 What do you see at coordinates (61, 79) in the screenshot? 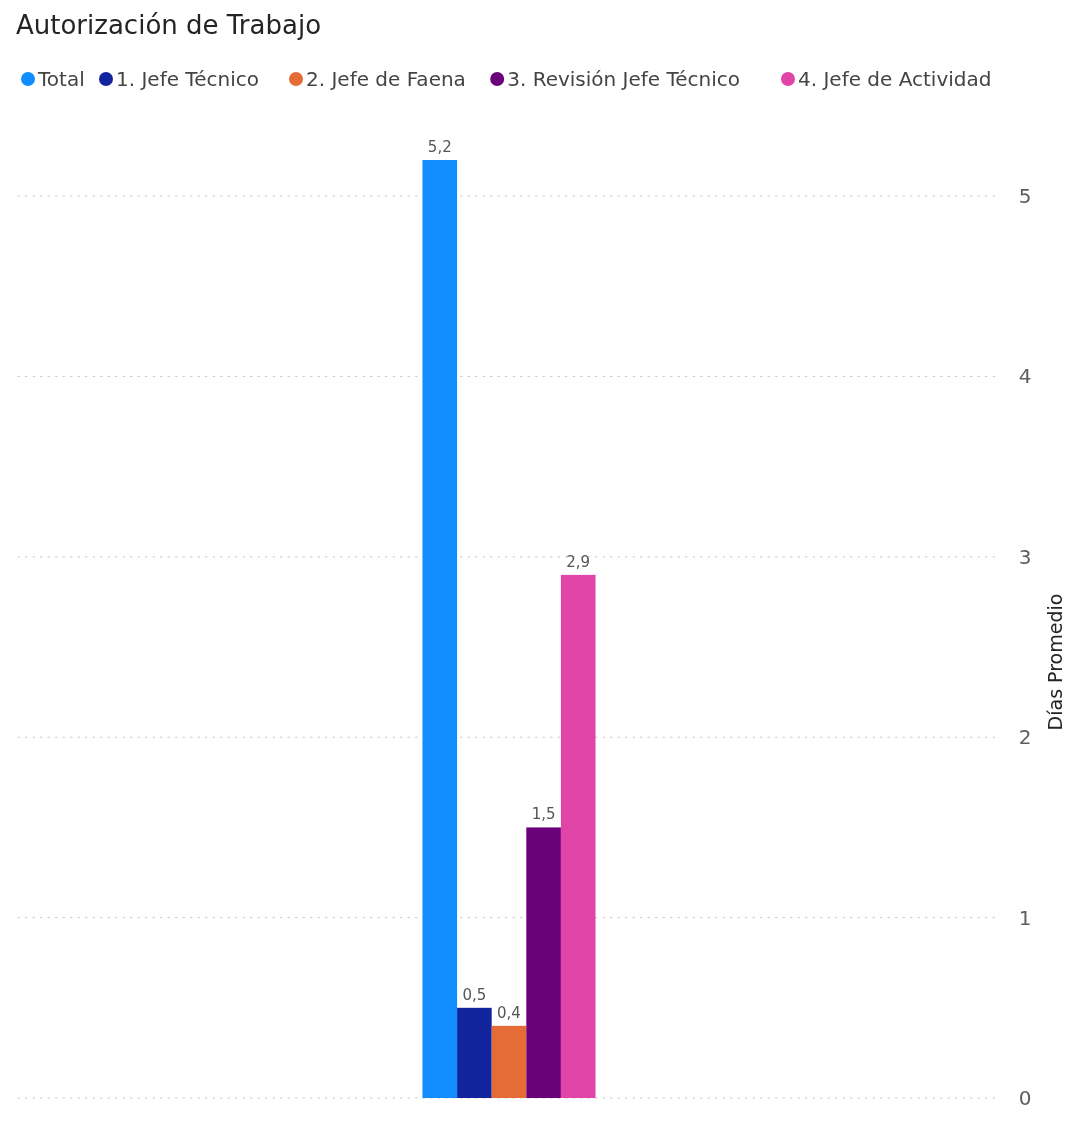
I see `legend-label: Total` at bounding box center [61, 79].